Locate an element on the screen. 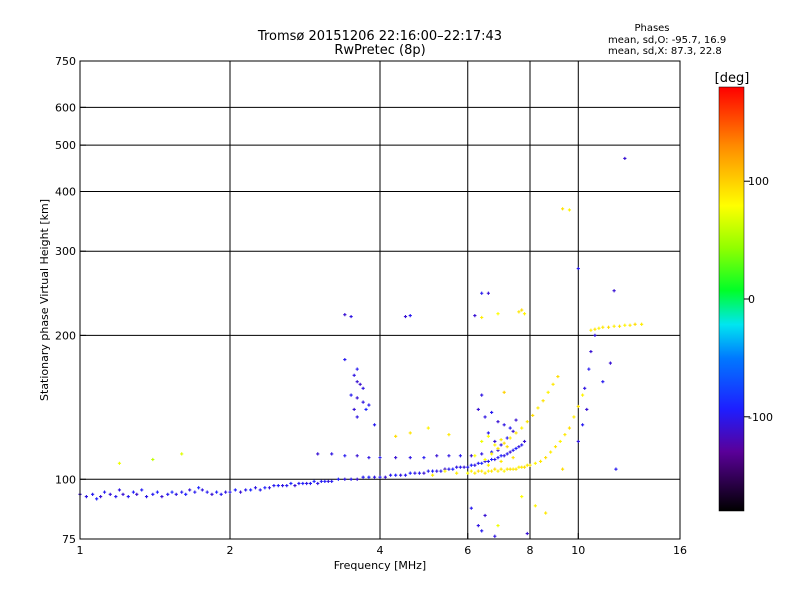 The height and width of the screenshot is (600, 800). x-tick-label: 6 is located at coordinates (467, 550).